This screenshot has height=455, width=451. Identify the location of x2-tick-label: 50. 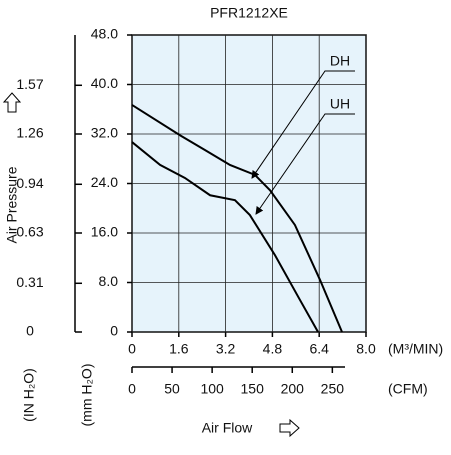
(172, 389).